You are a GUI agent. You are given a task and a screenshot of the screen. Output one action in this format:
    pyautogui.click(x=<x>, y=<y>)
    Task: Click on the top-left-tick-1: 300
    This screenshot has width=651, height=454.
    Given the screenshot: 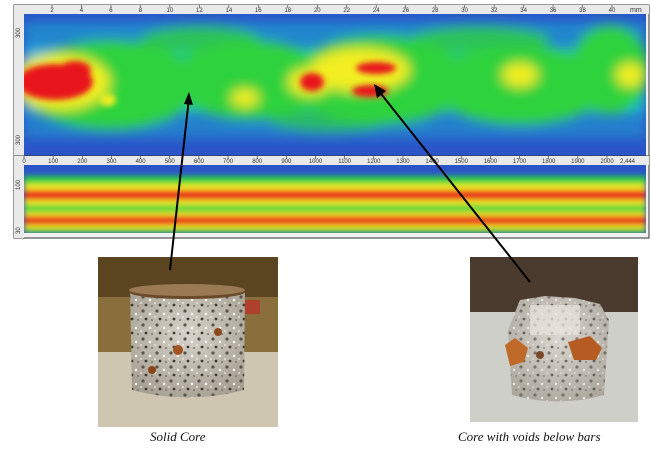 What is the action you would take?
    pyautogui.click(x=19, y=32)
    